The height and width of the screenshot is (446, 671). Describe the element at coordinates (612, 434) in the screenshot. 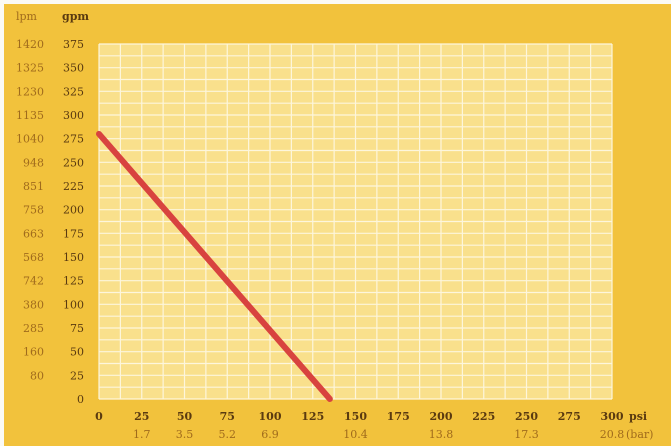

I see `x-tick-label-bar: 20.8` at that location.